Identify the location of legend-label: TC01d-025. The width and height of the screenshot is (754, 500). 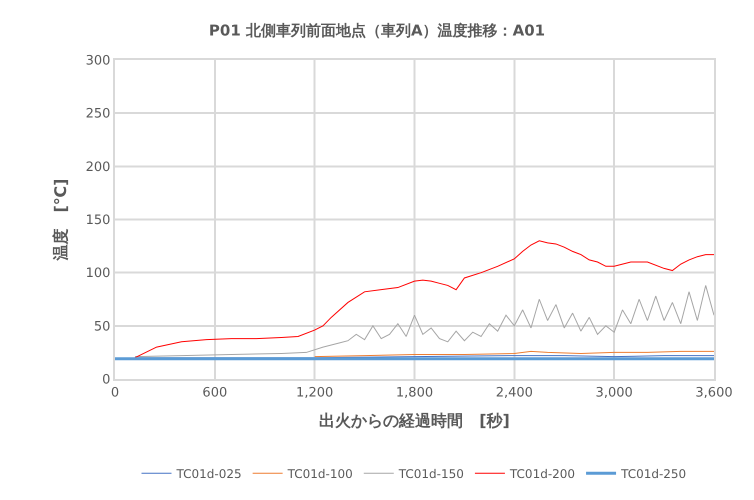
(209, 473).